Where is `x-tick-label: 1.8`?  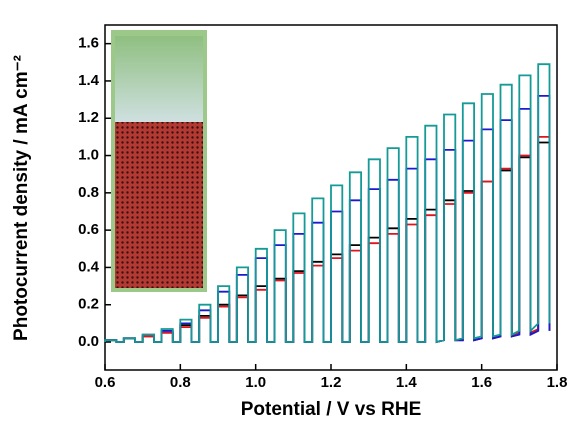
x-tick-label: 1.8 is located at coordinates (557, 382).